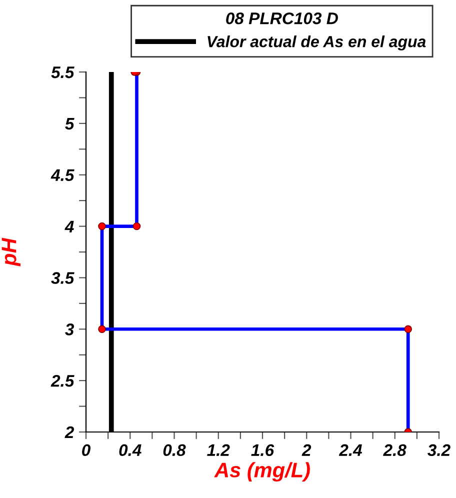  What do you see at coordinates (11, 252) in the screenshot?
I see `y-axis-title: pH` at bounding box center [11, 252].